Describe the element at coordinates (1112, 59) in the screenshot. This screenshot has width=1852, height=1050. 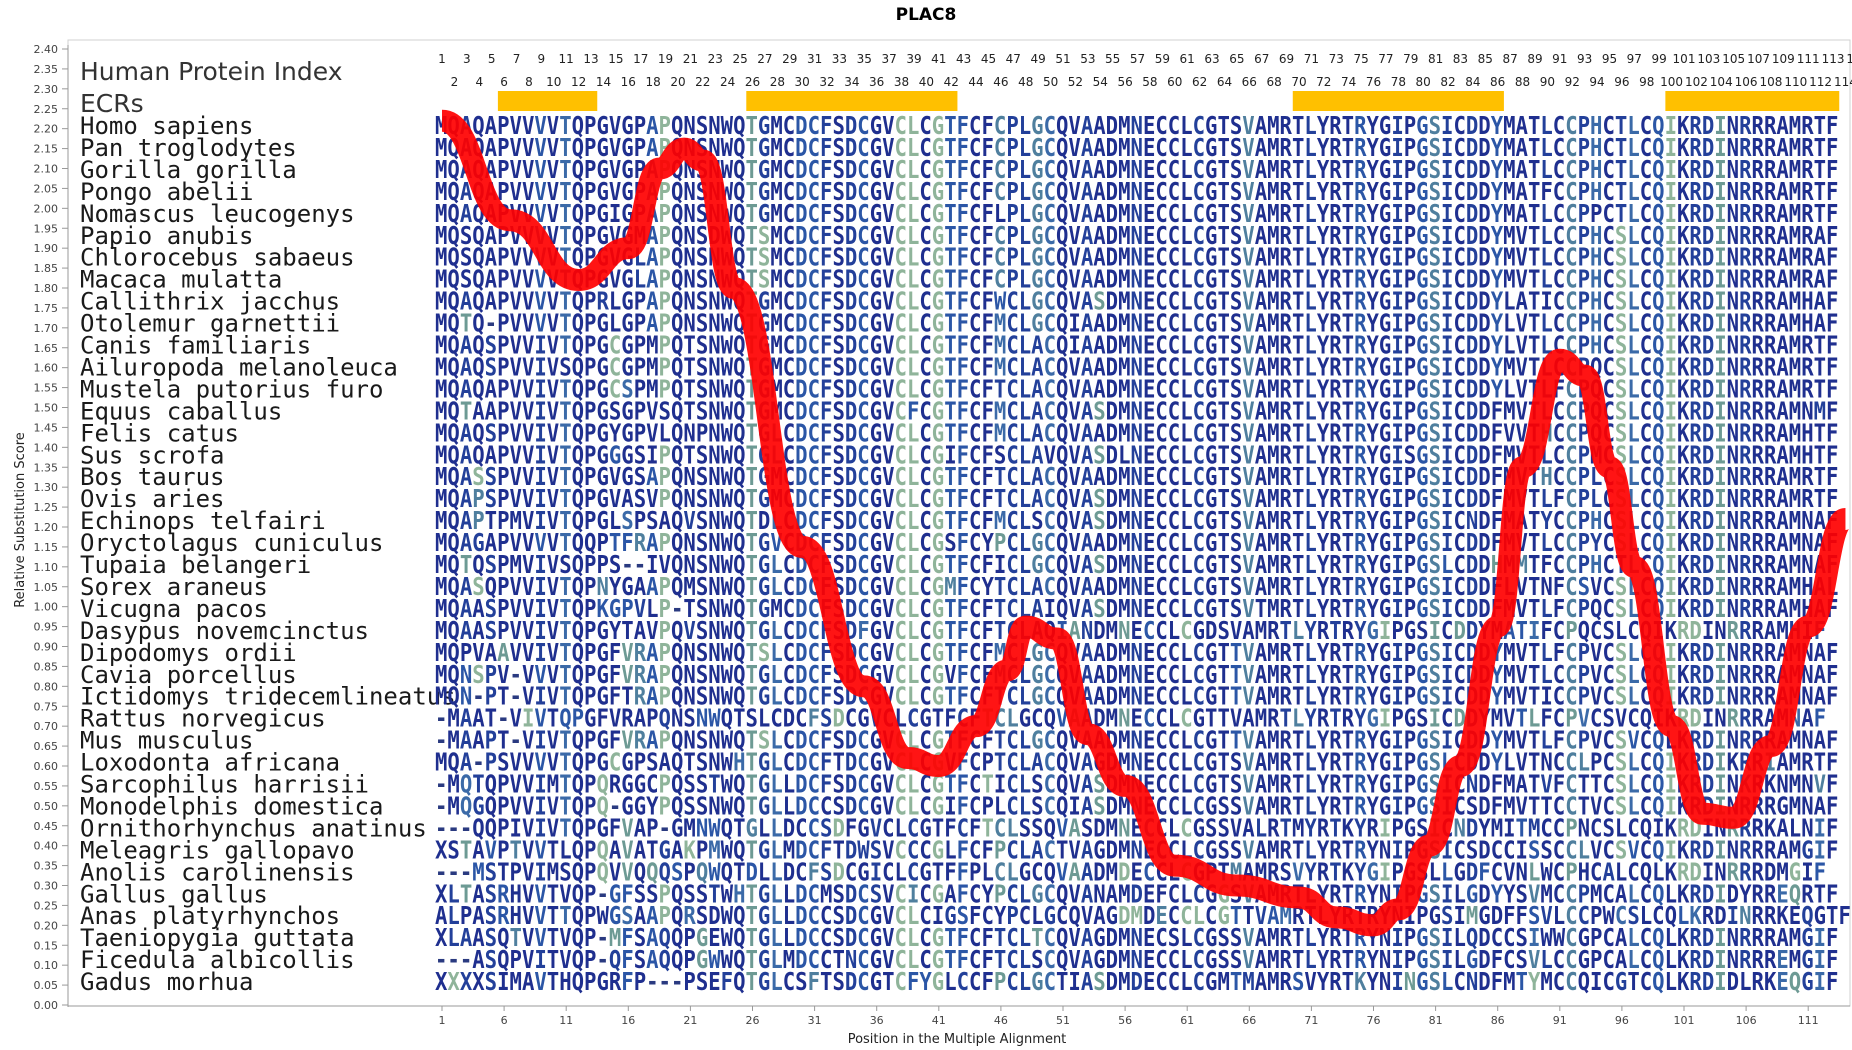
I see `index-number-odd: 55` at that location.